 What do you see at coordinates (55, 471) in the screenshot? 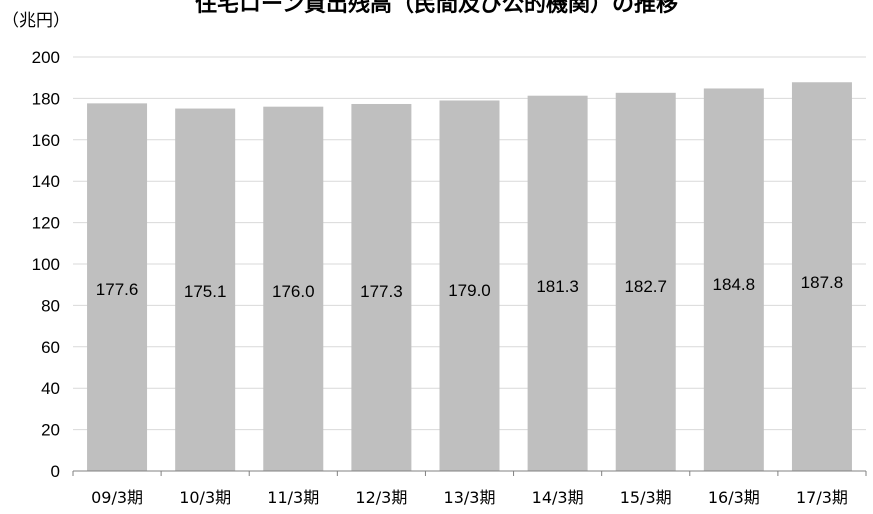
I see `y-tick-label: 0` at bounding box center [55, 471].